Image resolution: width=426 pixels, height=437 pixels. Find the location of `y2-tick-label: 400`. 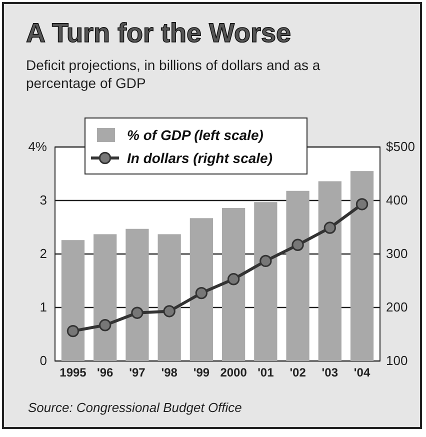

y2-tick-label: 400 is located at coordinates (397, 200).